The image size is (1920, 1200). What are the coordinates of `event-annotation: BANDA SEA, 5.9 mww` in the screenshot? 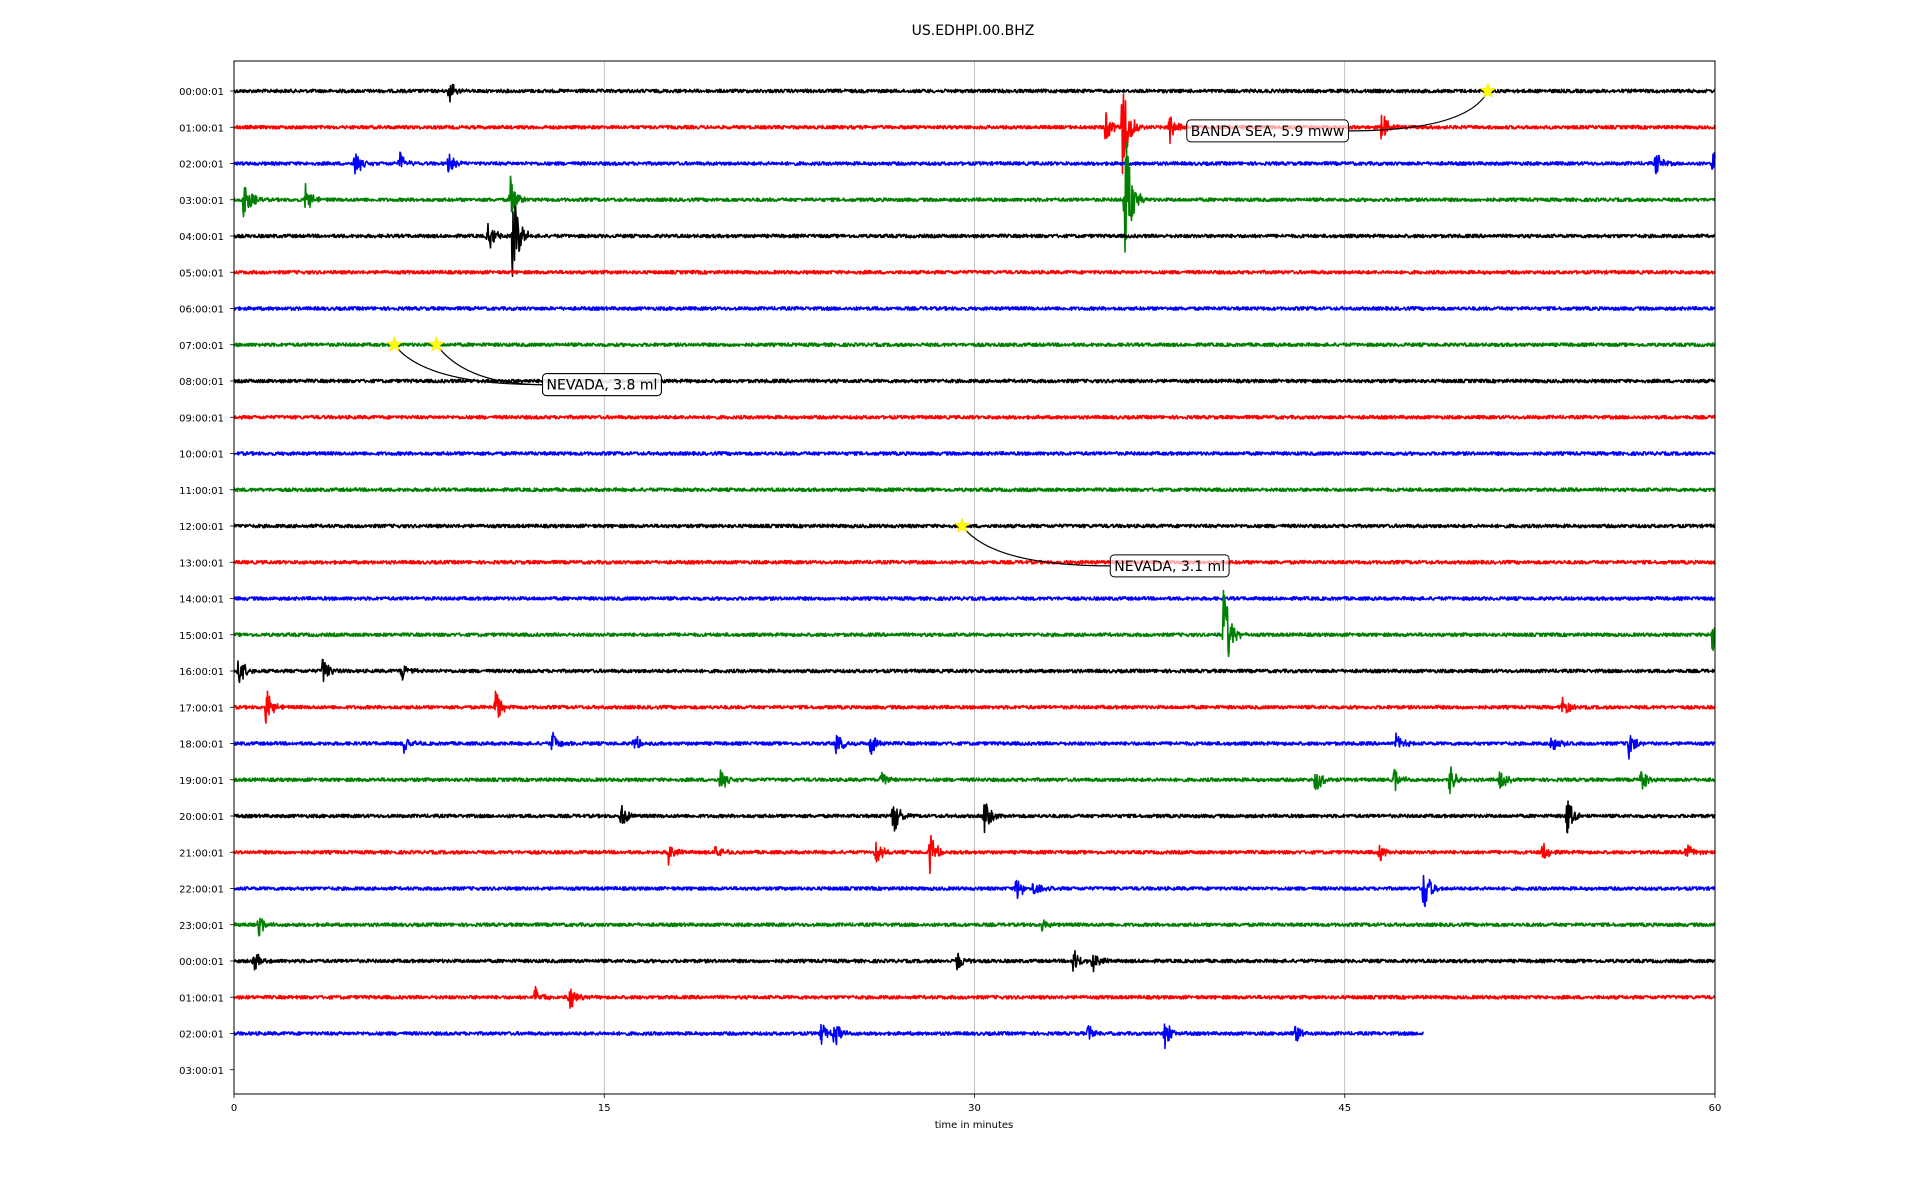 It's located at (1341, 112).